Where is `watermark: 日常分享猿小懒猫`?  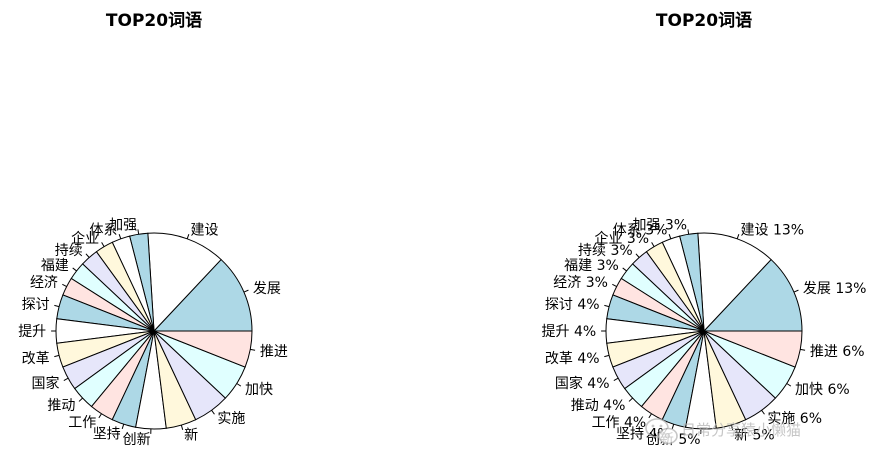
watermark: 日常分享猿小懒猫 is located at coordinates (723, 431).